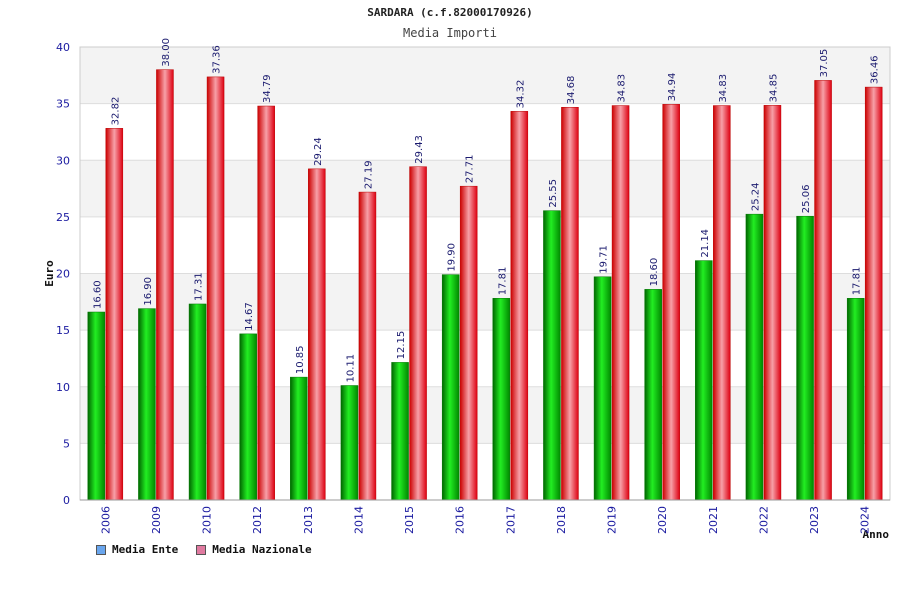 This screenshot has width=900, height=600. What do you see at coordinates (207, 520) in the screenshot?
I see `x-tick-label: 2010` at bounding box center [207, 520].